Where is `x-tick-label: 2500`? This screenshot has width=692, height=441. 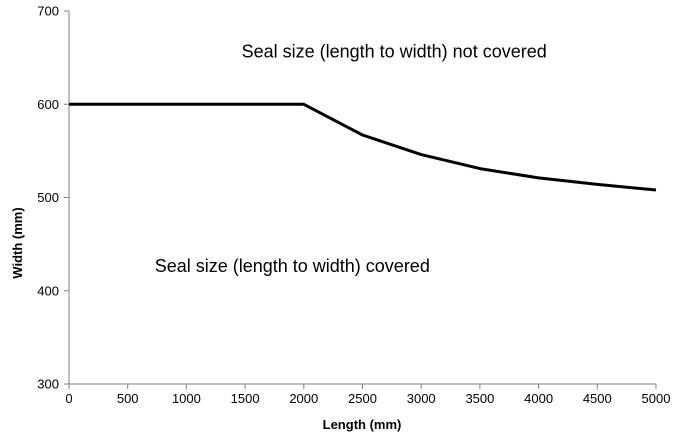 x-tick-label: 2500 is located at coordinates (362, 398).